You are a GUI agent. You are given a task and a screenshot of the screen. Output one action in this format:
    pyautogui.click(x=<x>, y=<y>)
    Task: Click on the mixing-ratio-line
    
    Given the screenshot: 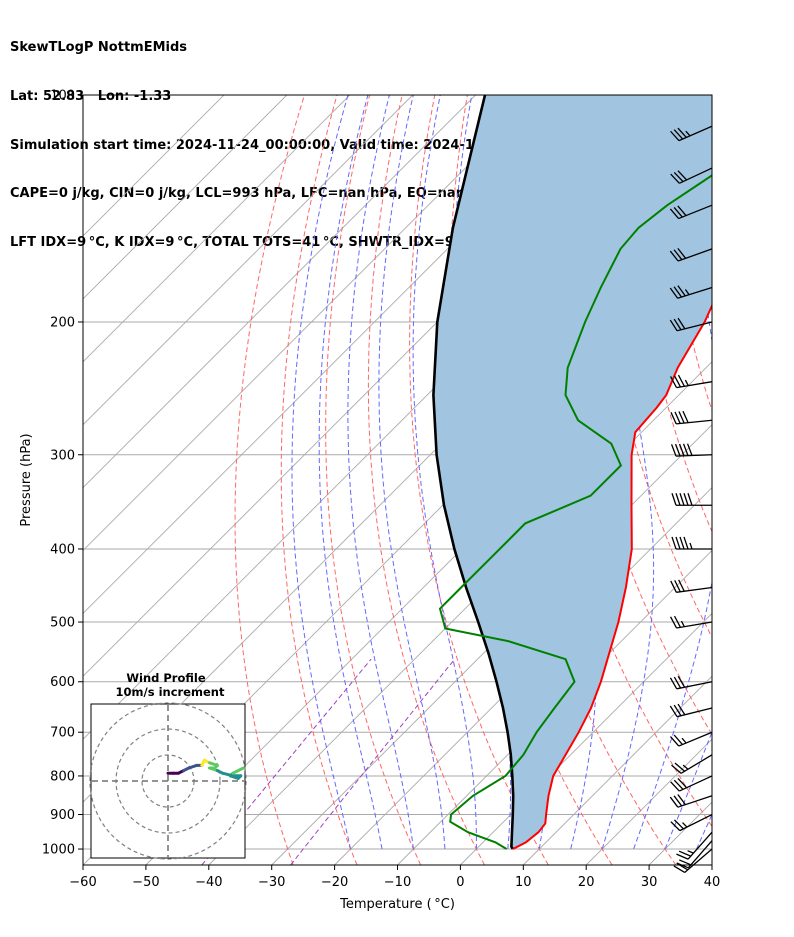 What is the action you would take?
    pyautogui.click(x=373, y=761)
    